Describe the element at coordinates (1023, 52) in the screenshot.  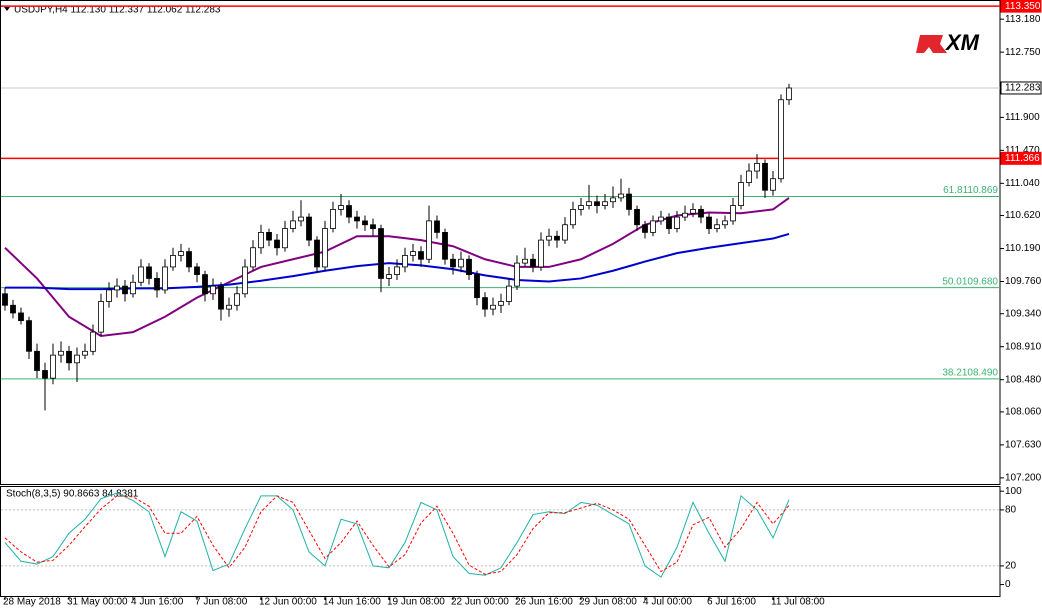
I see `y-tick-label: 112.750` at that location.